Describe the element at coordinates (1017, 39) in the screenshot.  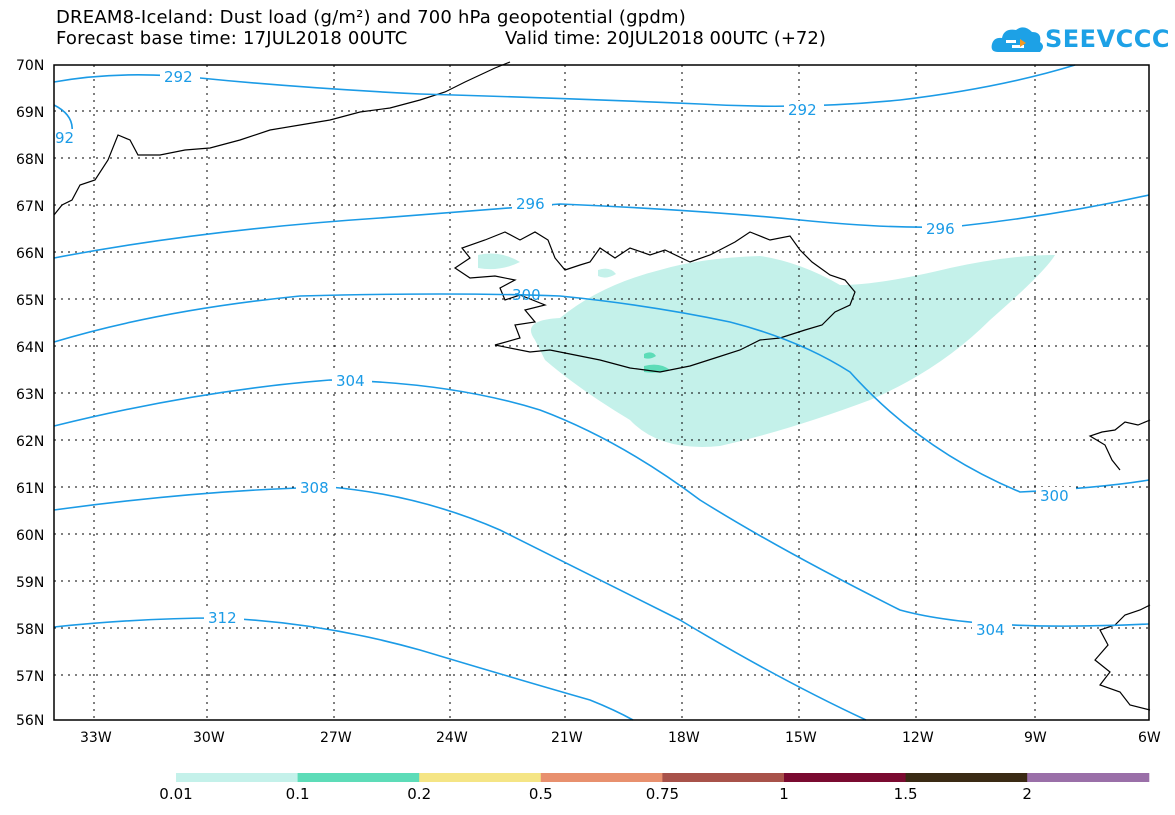
I see `cloud-icon` at that location.